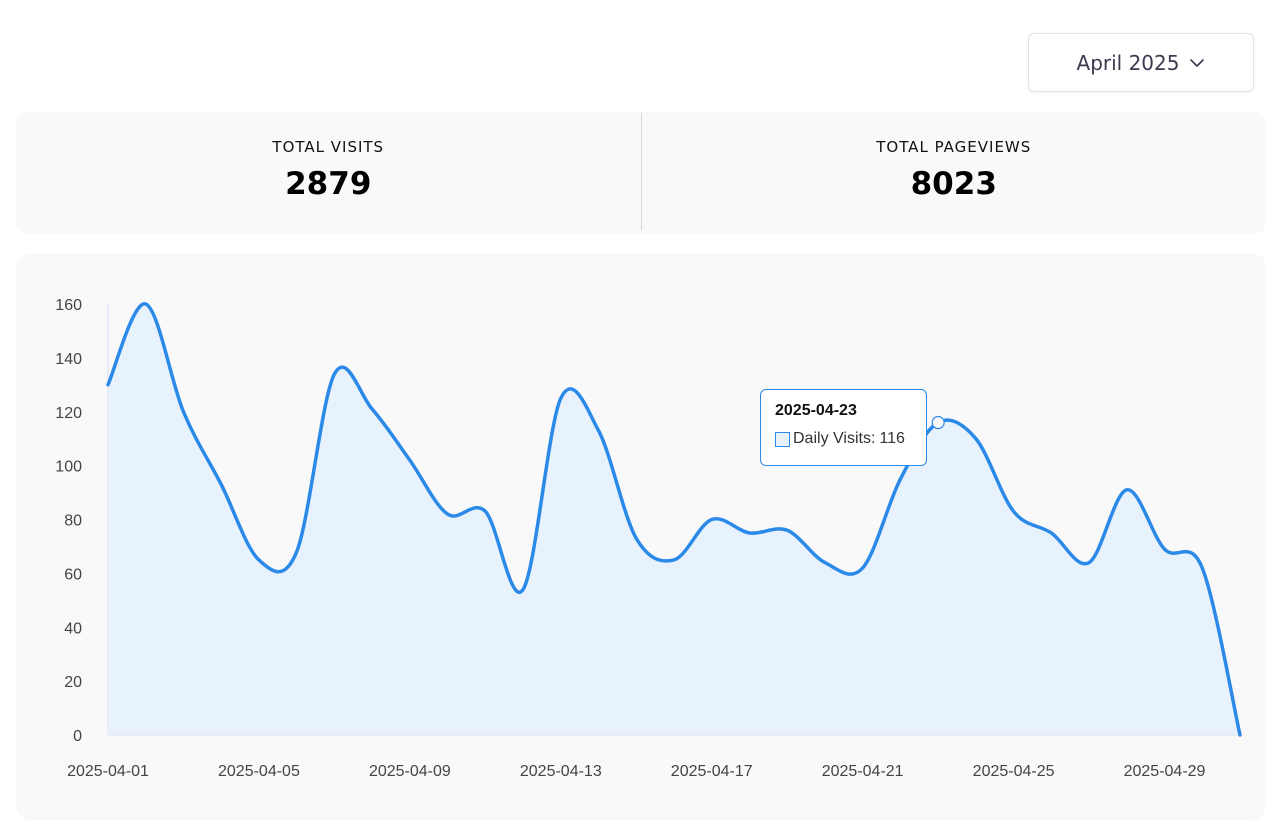 The height and width of the screenshot is (840, 1280). Describe the element at coordinates (782, 439) in the screenshot. I see `series-swatch` at that location.